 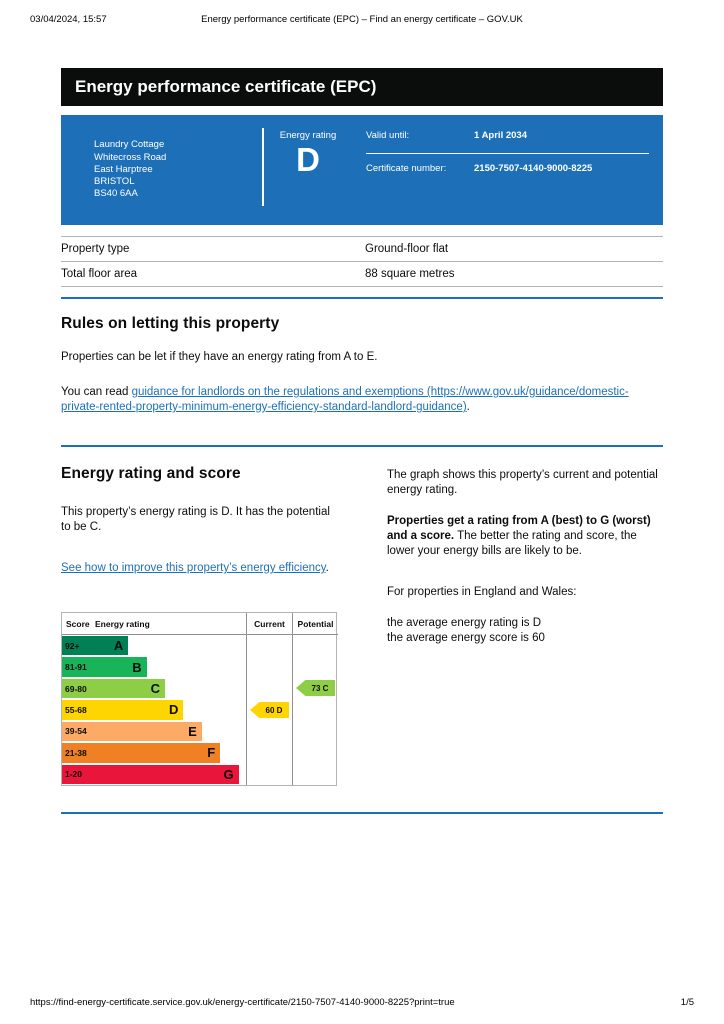 I want to click on current-rating-value: 60 D, so click(x=274, y=710).